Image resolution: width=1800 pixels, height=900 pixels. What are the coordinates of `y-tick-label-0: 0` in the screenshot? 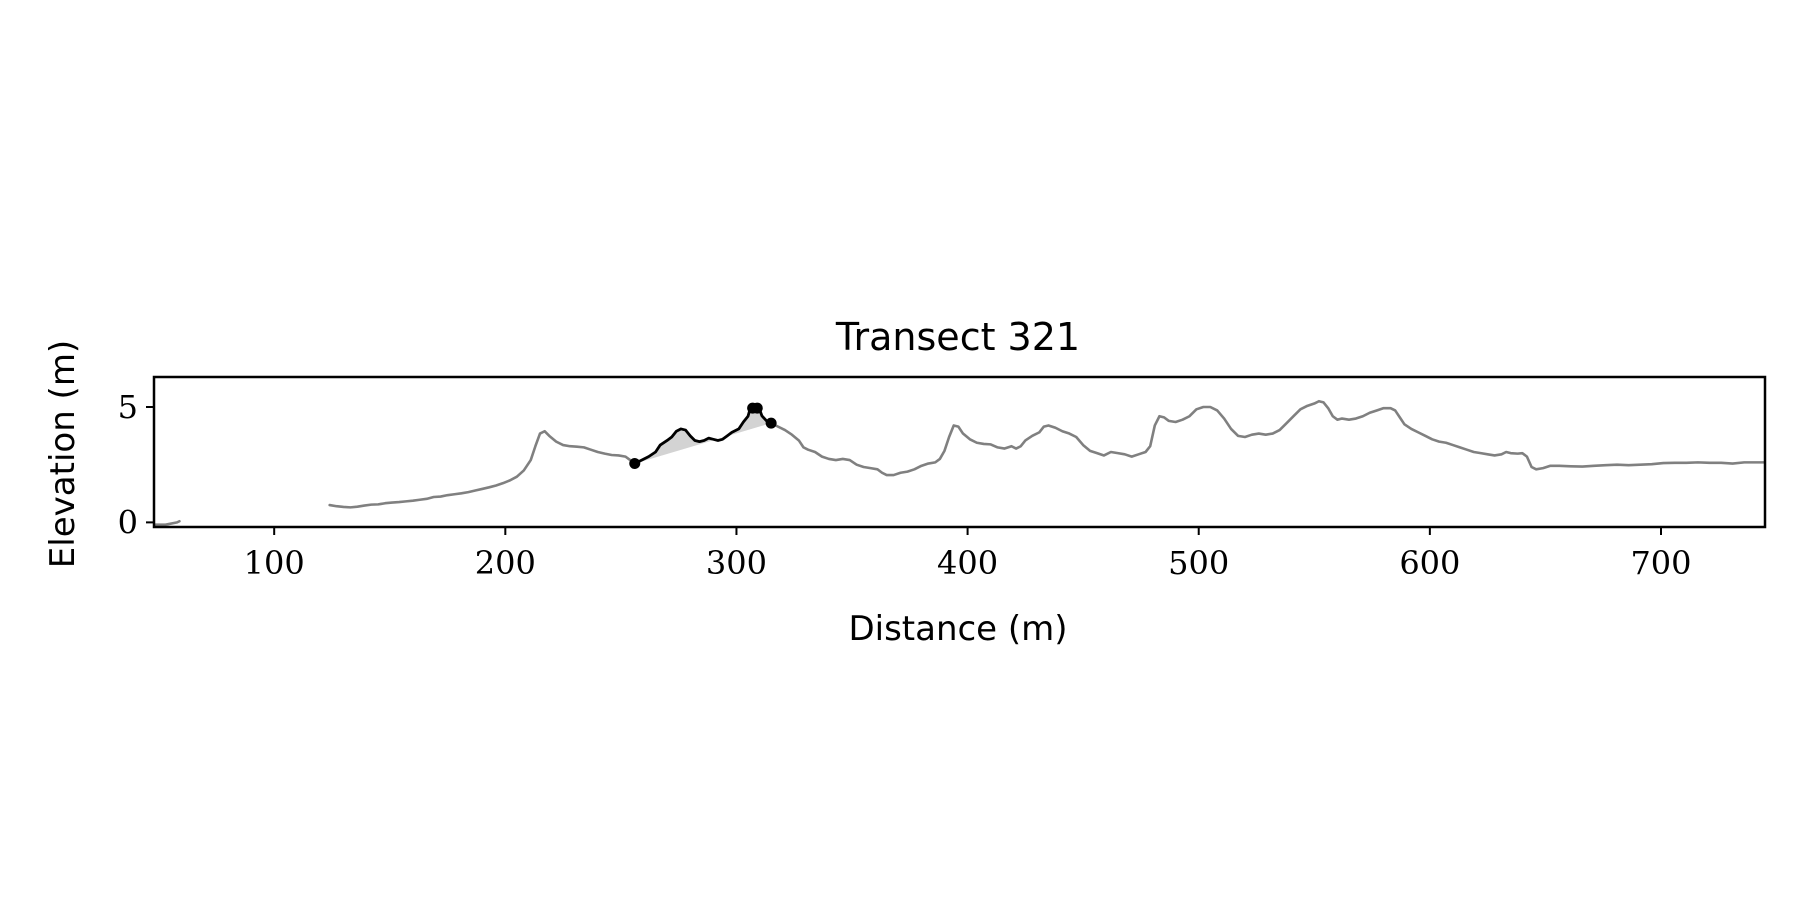 It's located at (128, 522).